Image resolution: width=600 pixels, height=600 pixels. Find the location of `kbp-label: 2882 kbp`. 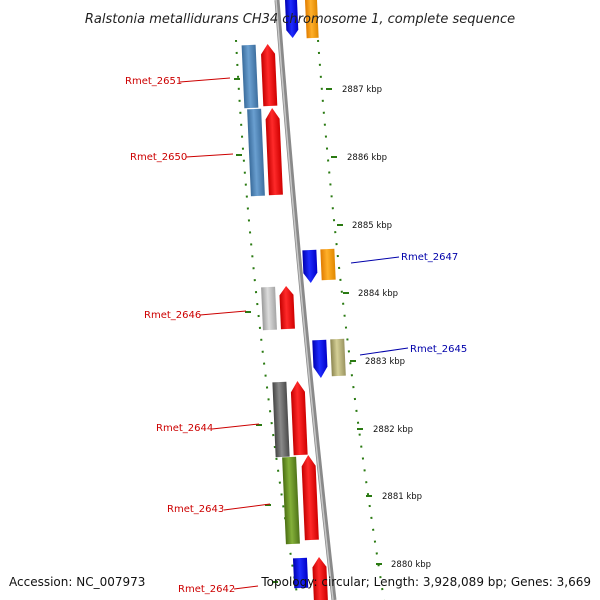

kbp-label: 2882 kbp is located at coordinates (393, 430).